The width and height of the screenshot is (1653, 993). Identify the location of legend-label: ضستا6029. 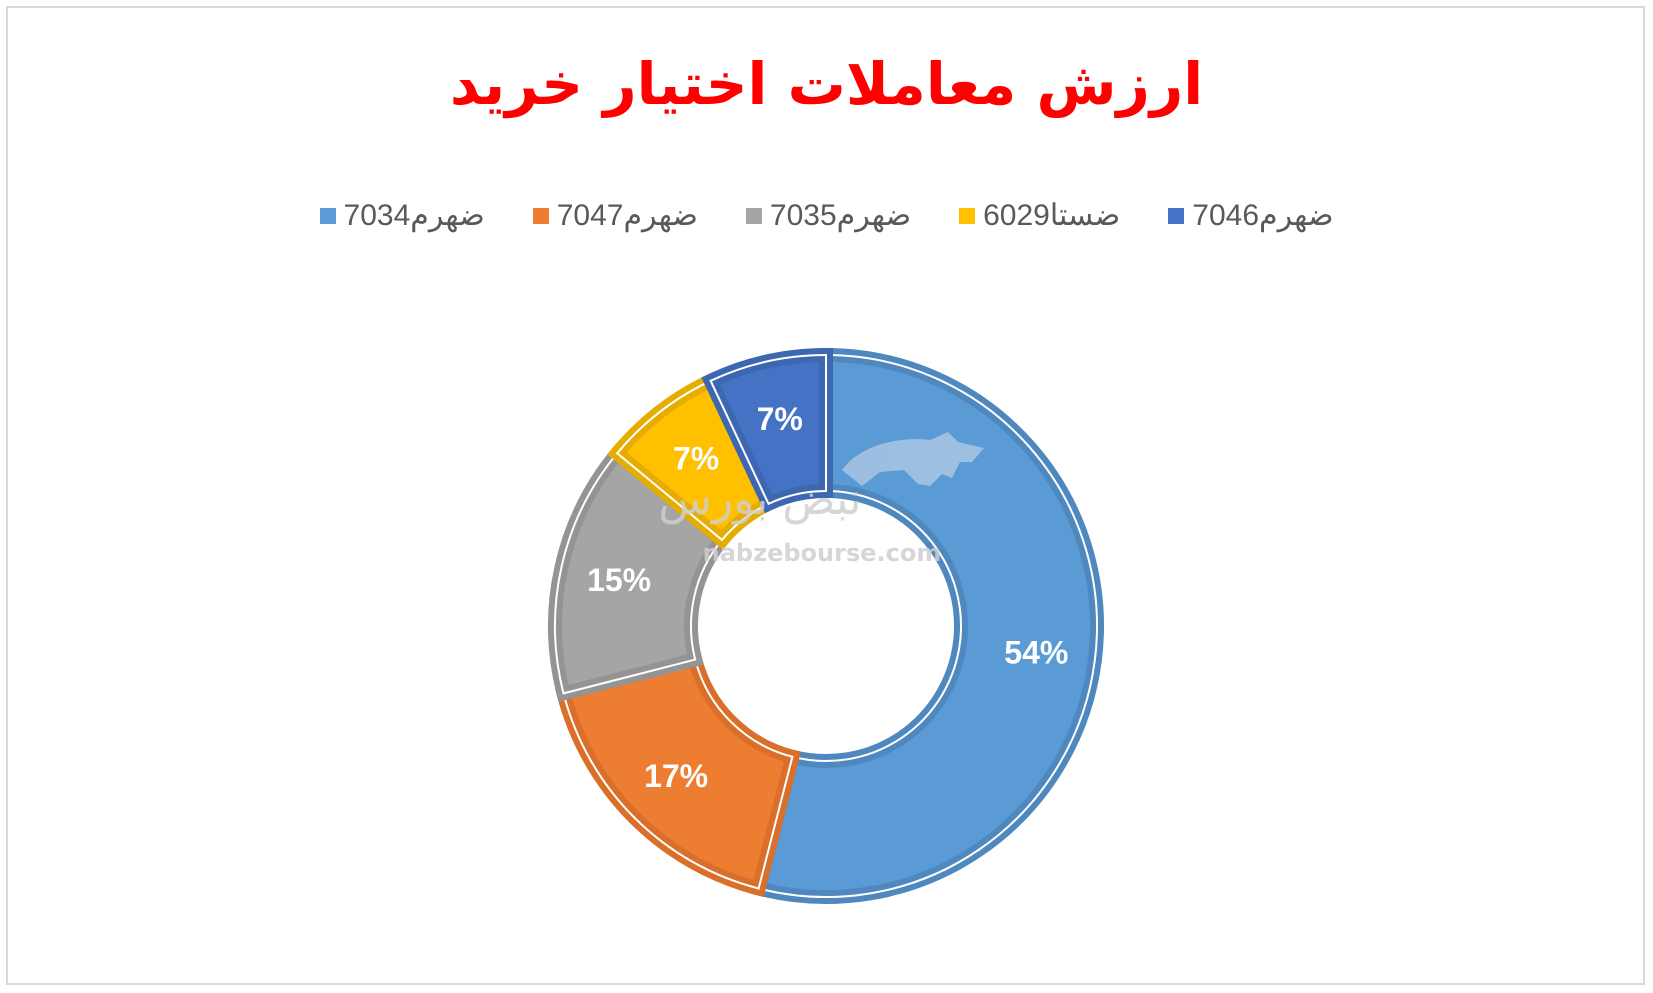
(1052, 215).